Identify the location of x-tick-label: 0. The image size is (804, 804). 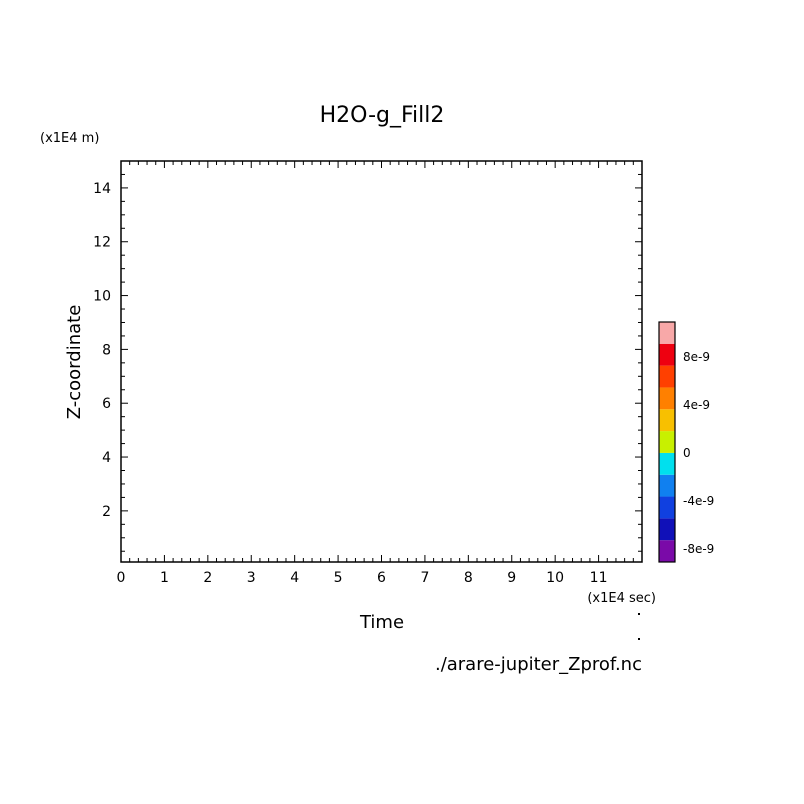
(121, 578).